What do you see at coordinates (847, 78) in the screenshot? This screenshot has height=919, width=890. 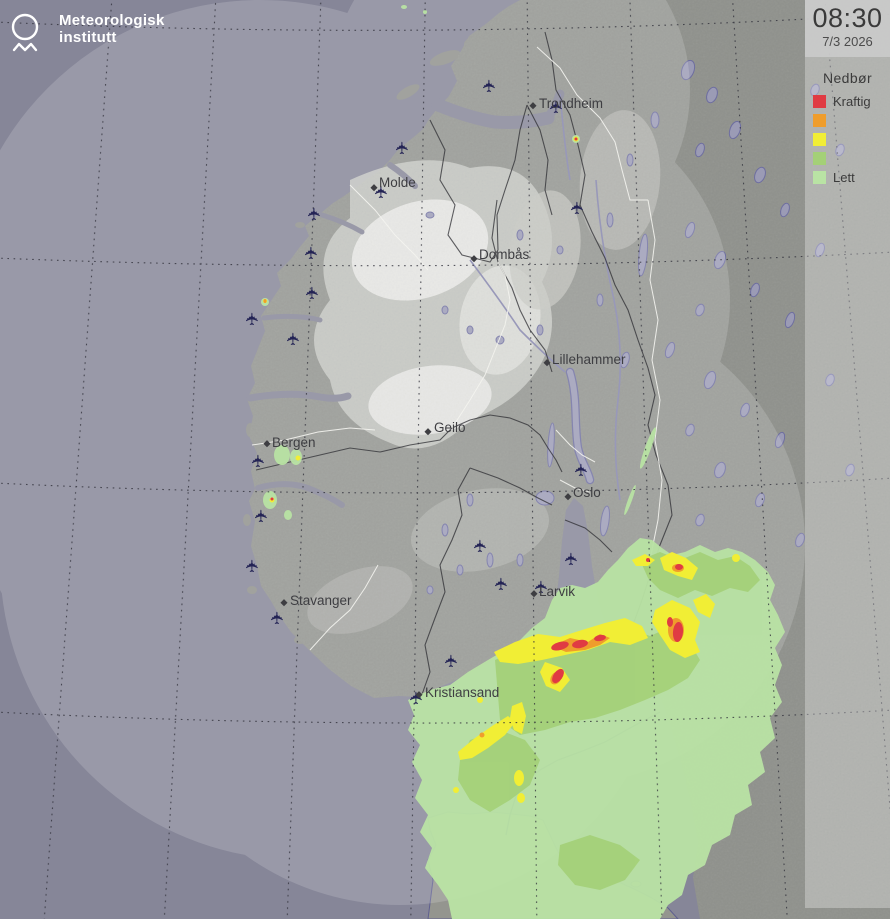 I see `legend-title: Nedbør` at bounding box center [847, 78].